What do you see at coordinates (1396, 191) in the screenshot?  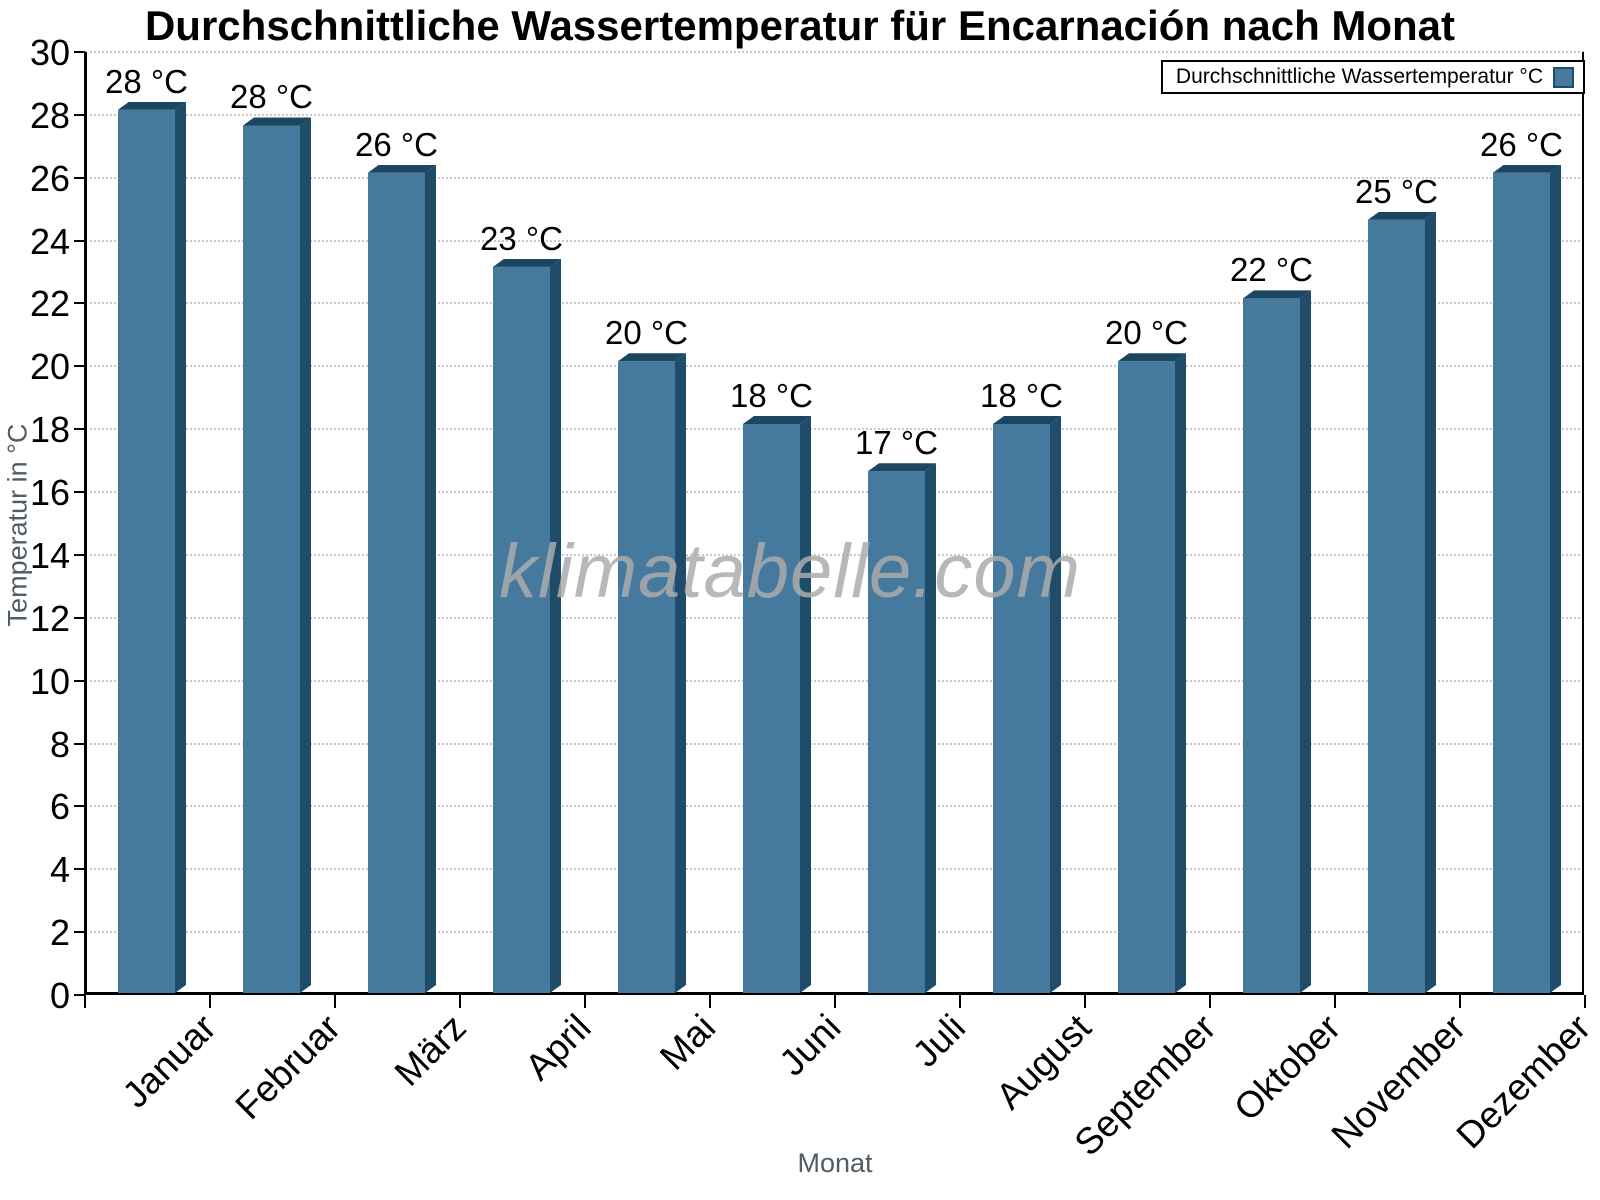 I see `bar-value-label-november: 25 °C` at bounding box center [1396, 191].